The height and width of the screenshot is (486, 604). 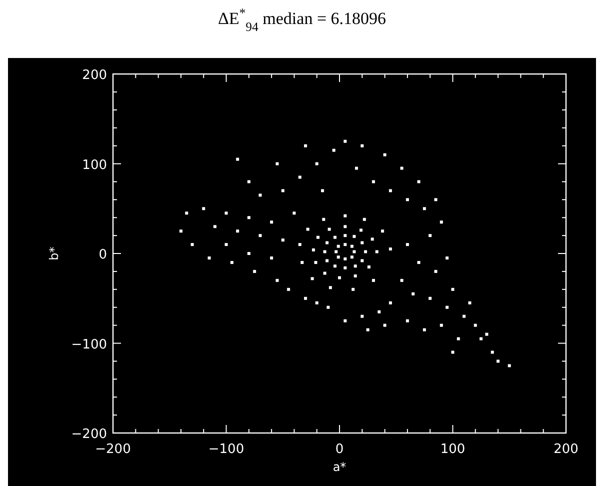 What do you see at coordinates (339, 449) in the screenshot?
I see `x-tick-label: 0` at bounding box center [339, 449].